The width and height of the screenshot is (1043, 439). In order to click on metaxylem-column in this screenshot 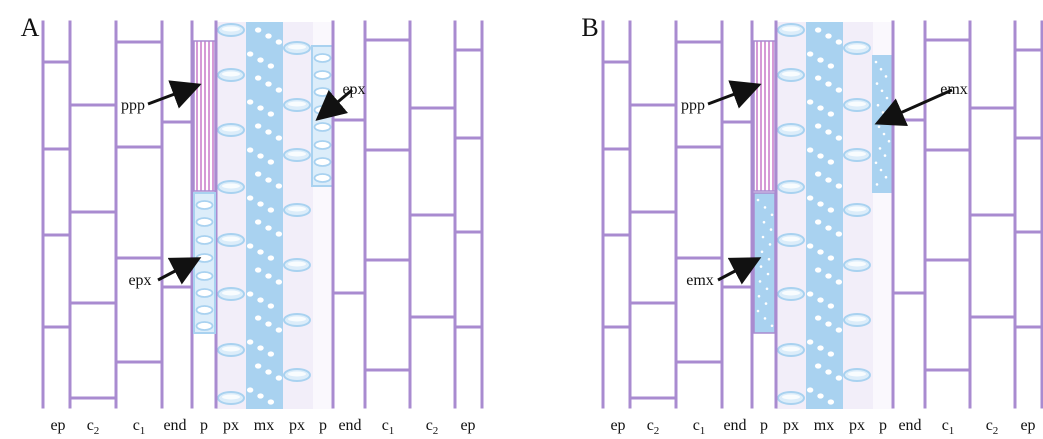, I will do `click(824, 215)`.